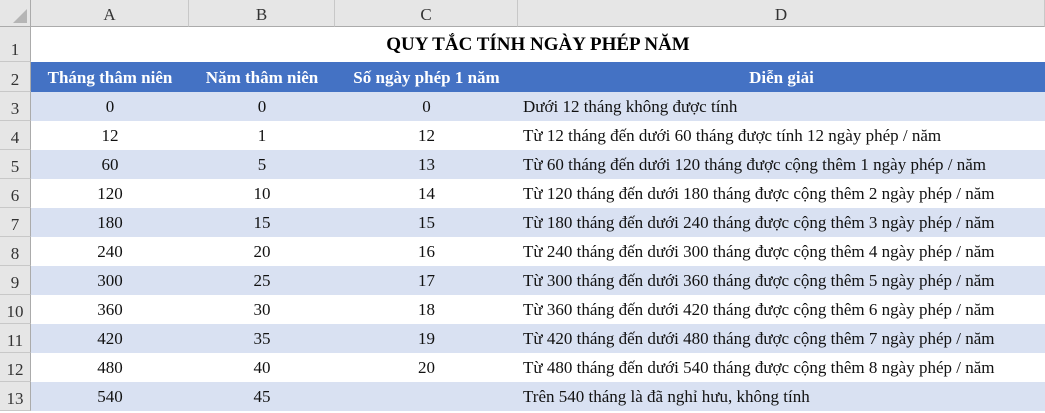 The width and height of the screenshot is (1045, 413). I want to click on table-cell: 13, so click(426, 164).